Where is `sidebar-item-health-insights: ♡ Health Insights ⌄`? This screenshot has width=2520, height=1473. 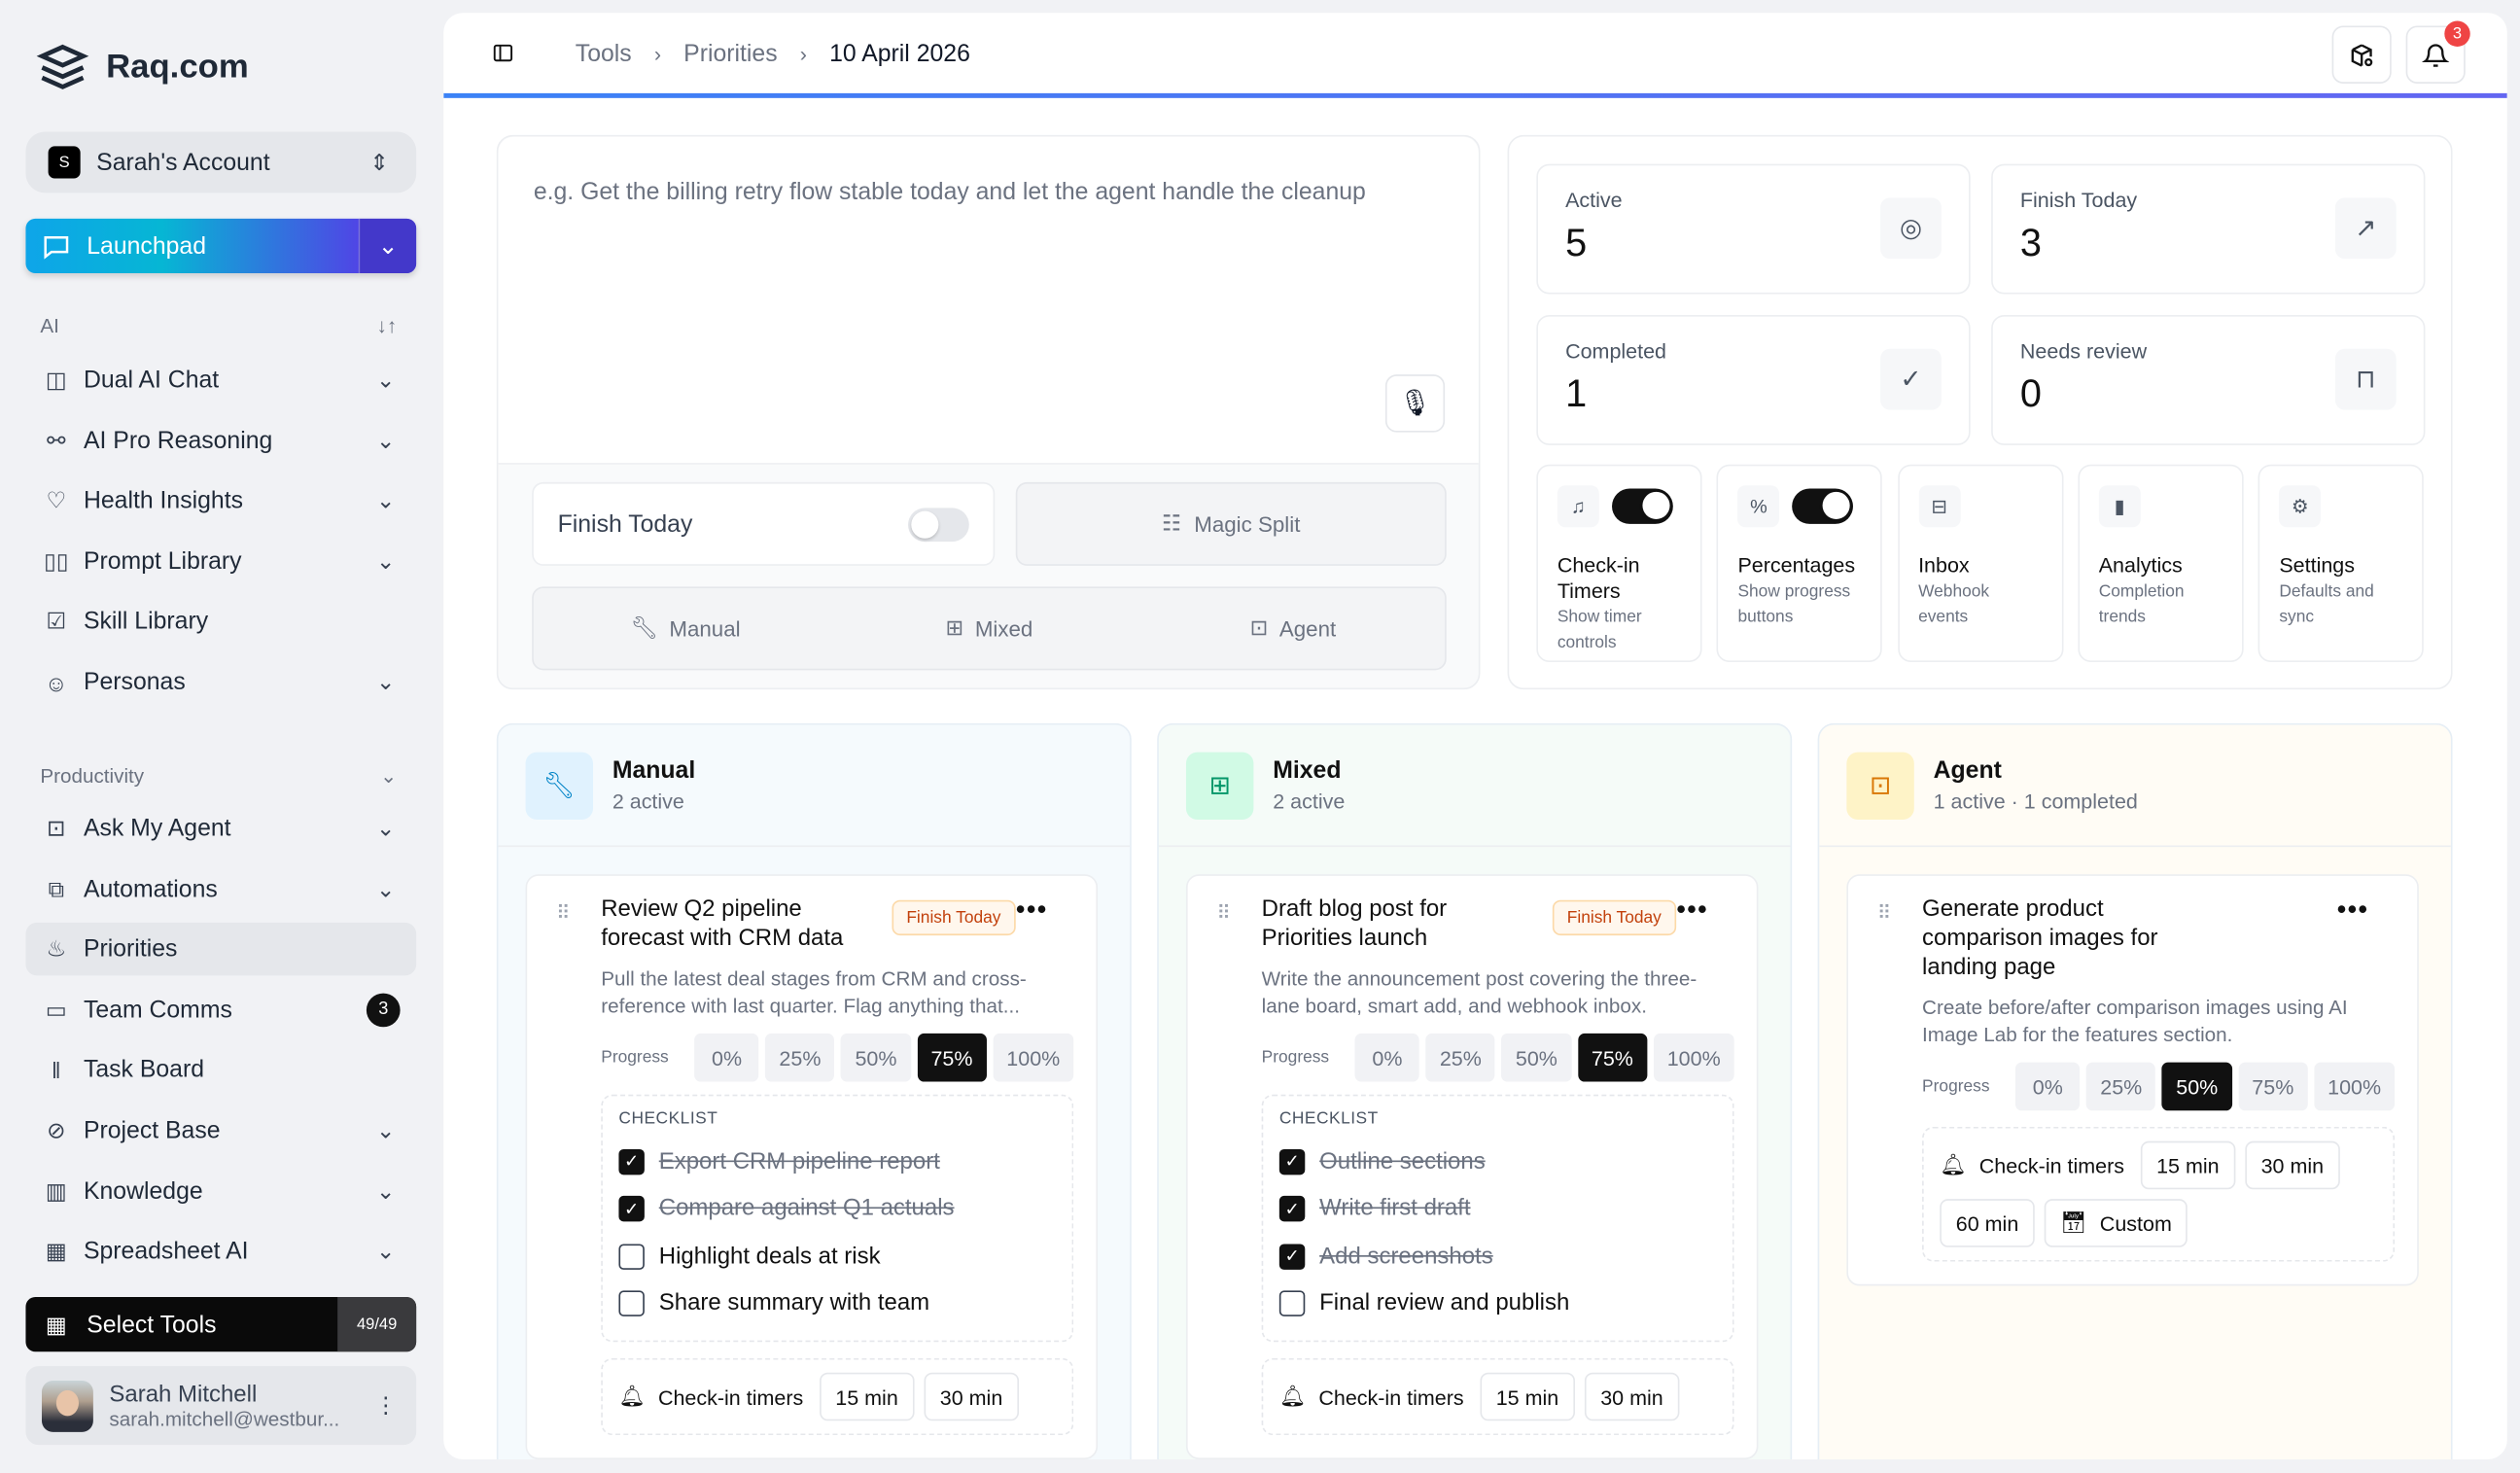
sidebar-item-health-insights: ♡ Health Insights ⌄ is located at coordinates (220, 501).